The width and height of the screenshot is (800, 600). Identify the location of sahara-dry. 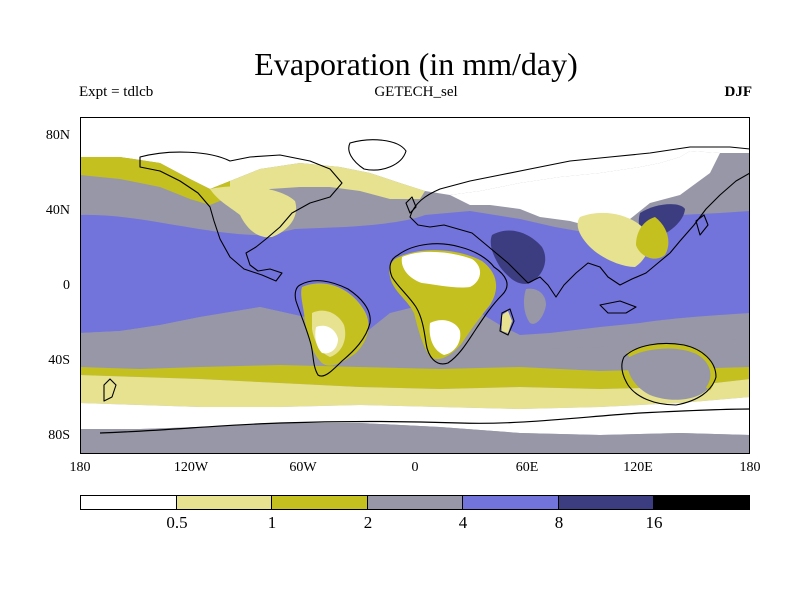
(441, 269).